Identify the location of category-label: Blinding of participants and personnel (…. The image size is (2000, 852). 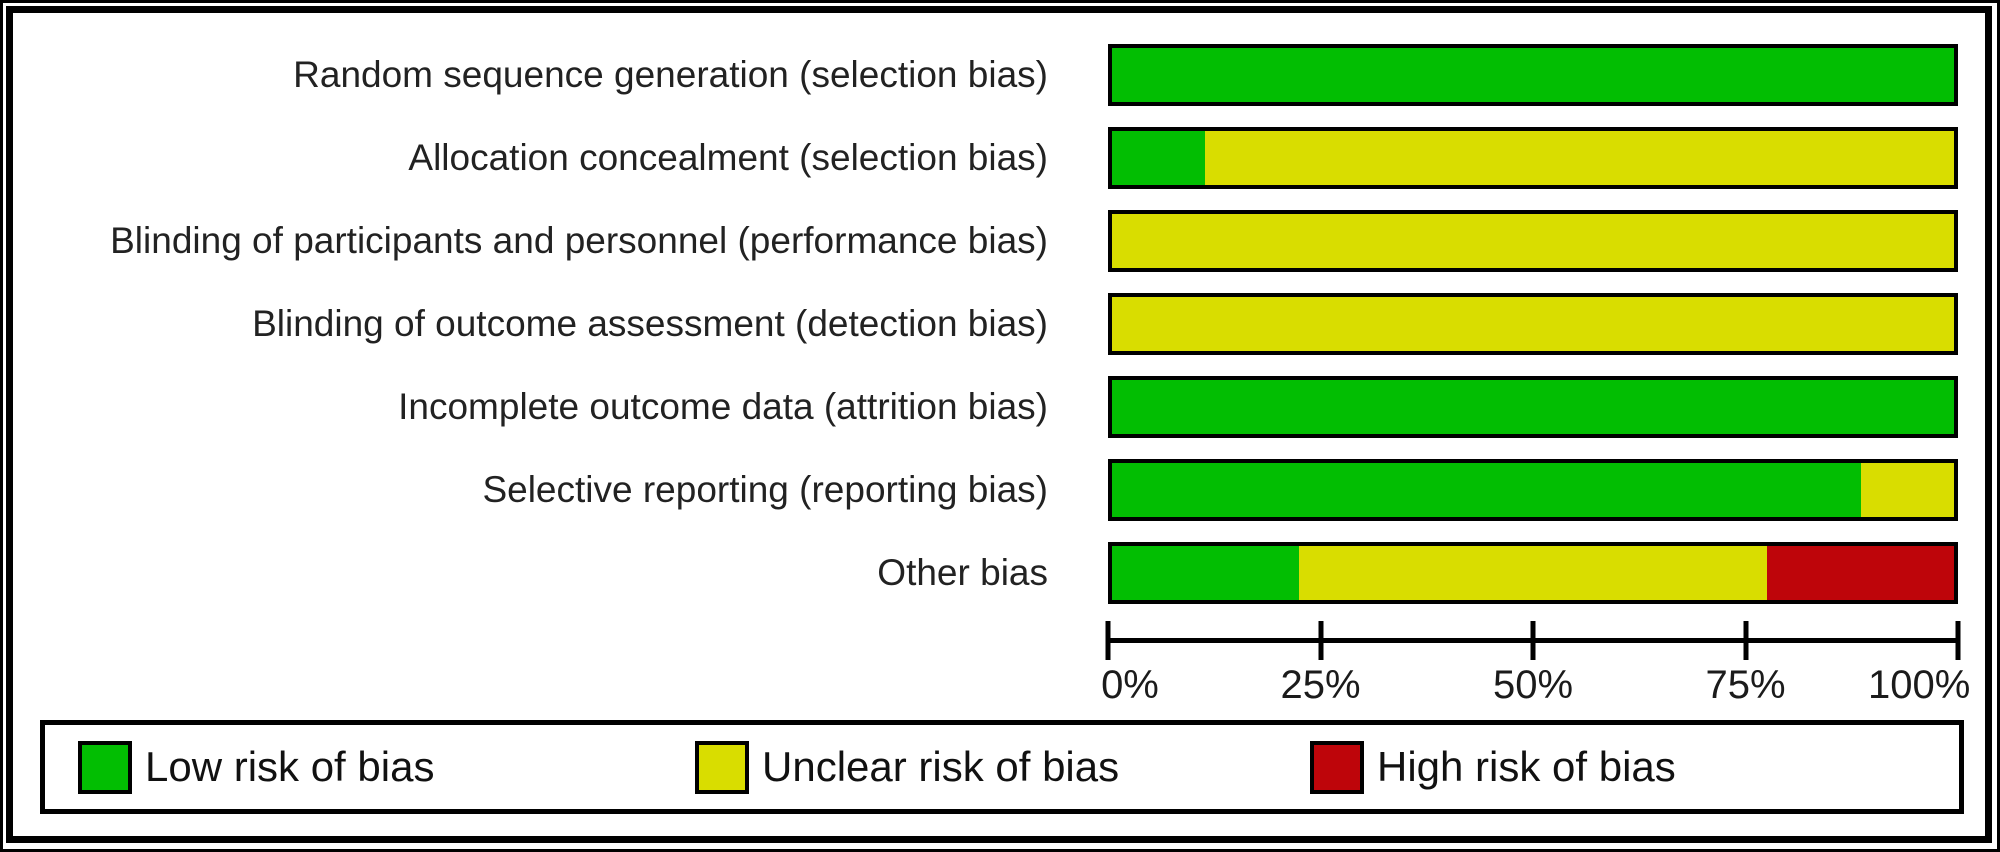
(579, 240).